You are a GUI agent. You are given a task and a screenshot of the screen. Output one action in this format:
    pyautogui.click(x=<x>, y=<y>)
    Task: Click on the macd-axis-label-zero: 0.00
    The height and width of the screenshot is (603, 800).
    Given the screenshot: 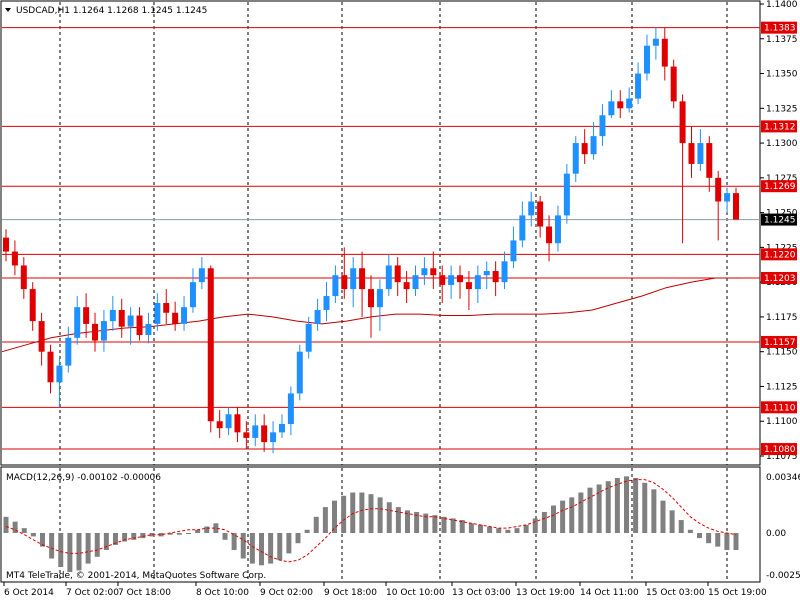 What is the action you would take?
    pyautogui.click(x=776, y=534)
    